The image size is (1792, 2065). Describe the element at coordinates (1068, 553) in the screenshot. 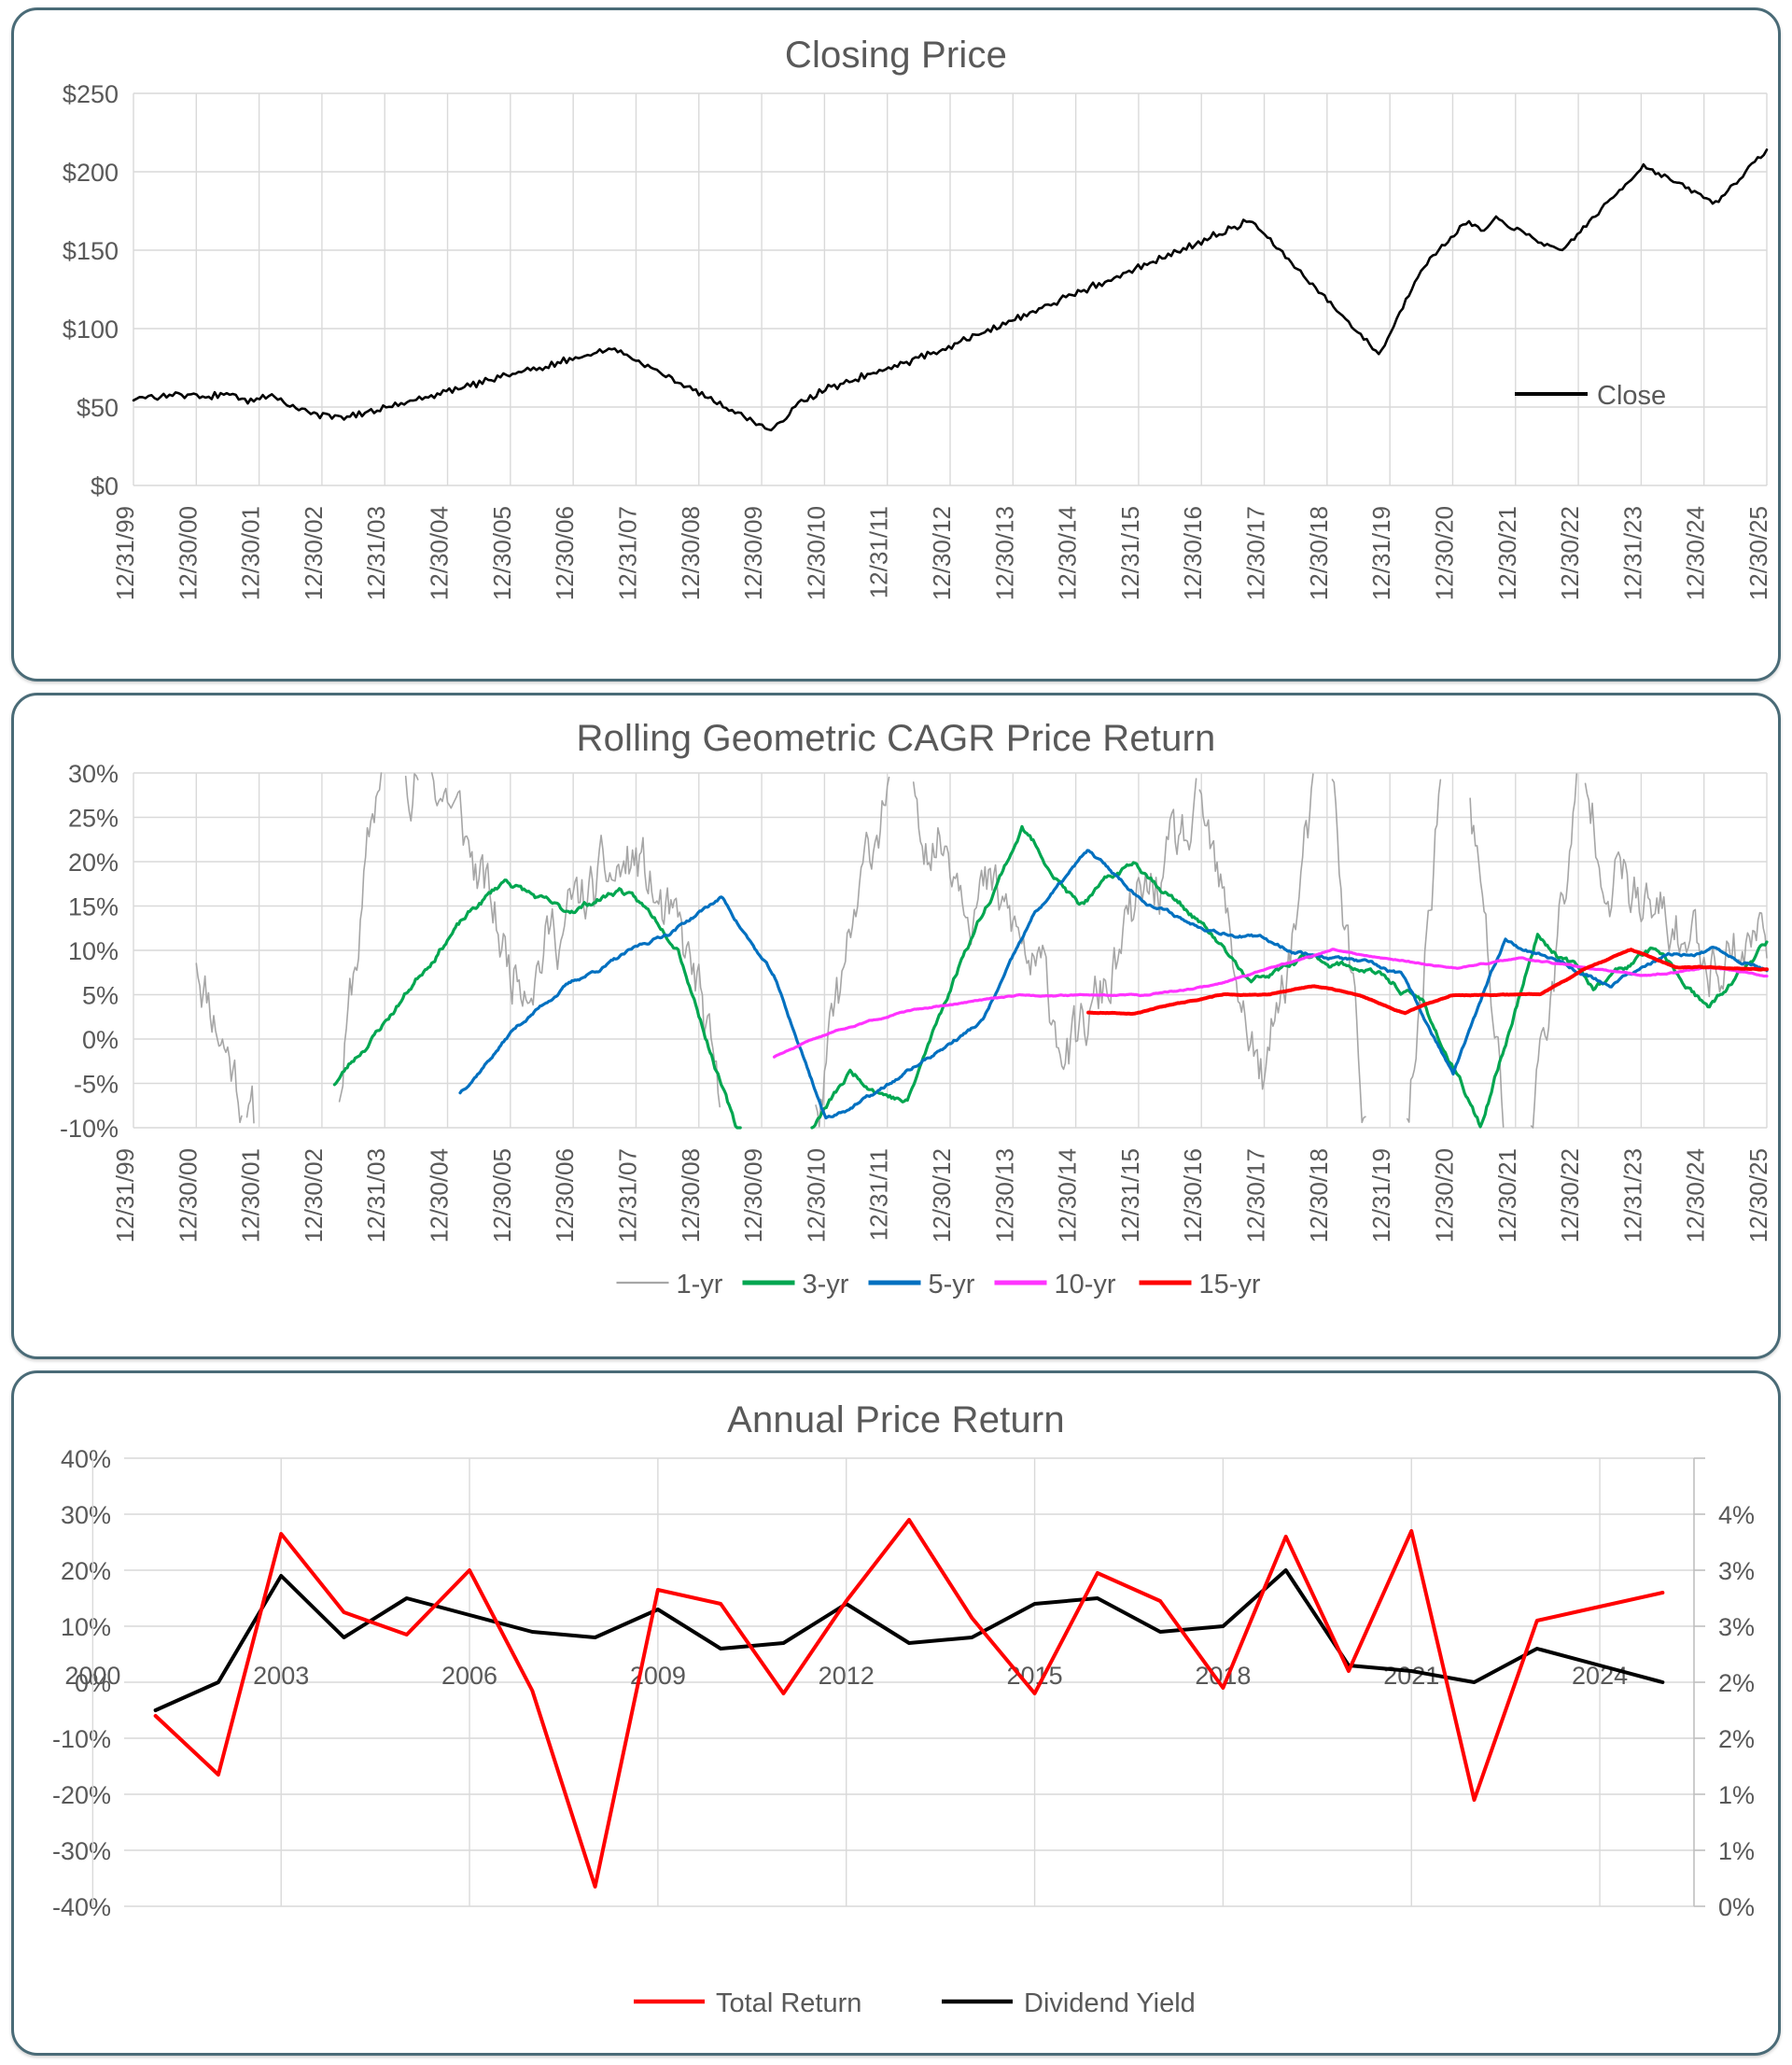

I see `axis-tick-label: 12/30/14` at that location.